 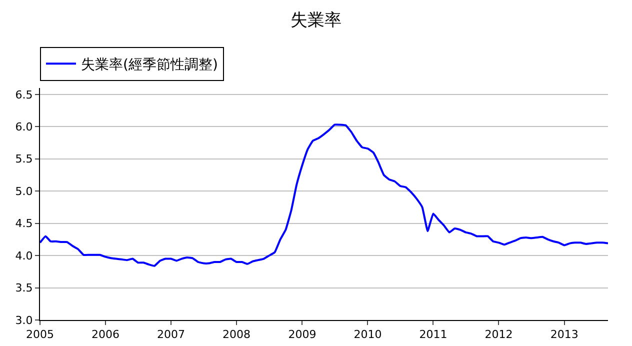 I want to click on y-tick-label: 6.5, so click(x=24, y=95).